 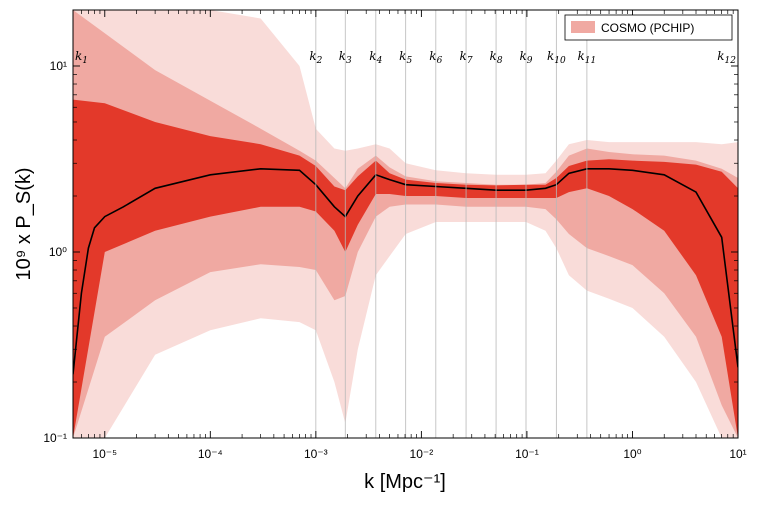 I want to click on x-tick-label: 10⁻¹, so click(x=527, y=454).